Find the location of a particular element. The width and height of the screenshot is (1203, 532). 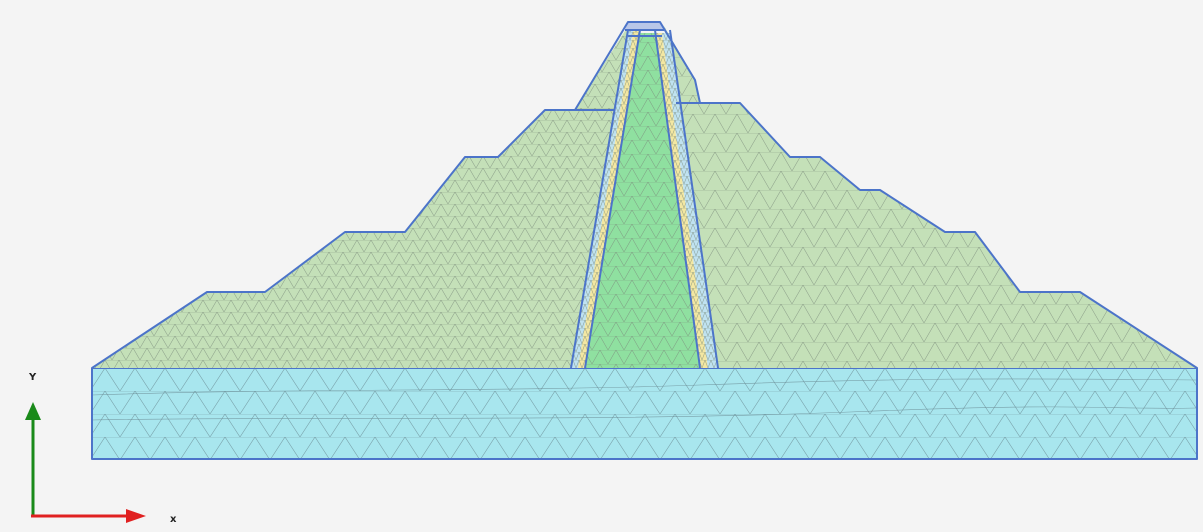

clay-core is located at coordinates (642, 200).